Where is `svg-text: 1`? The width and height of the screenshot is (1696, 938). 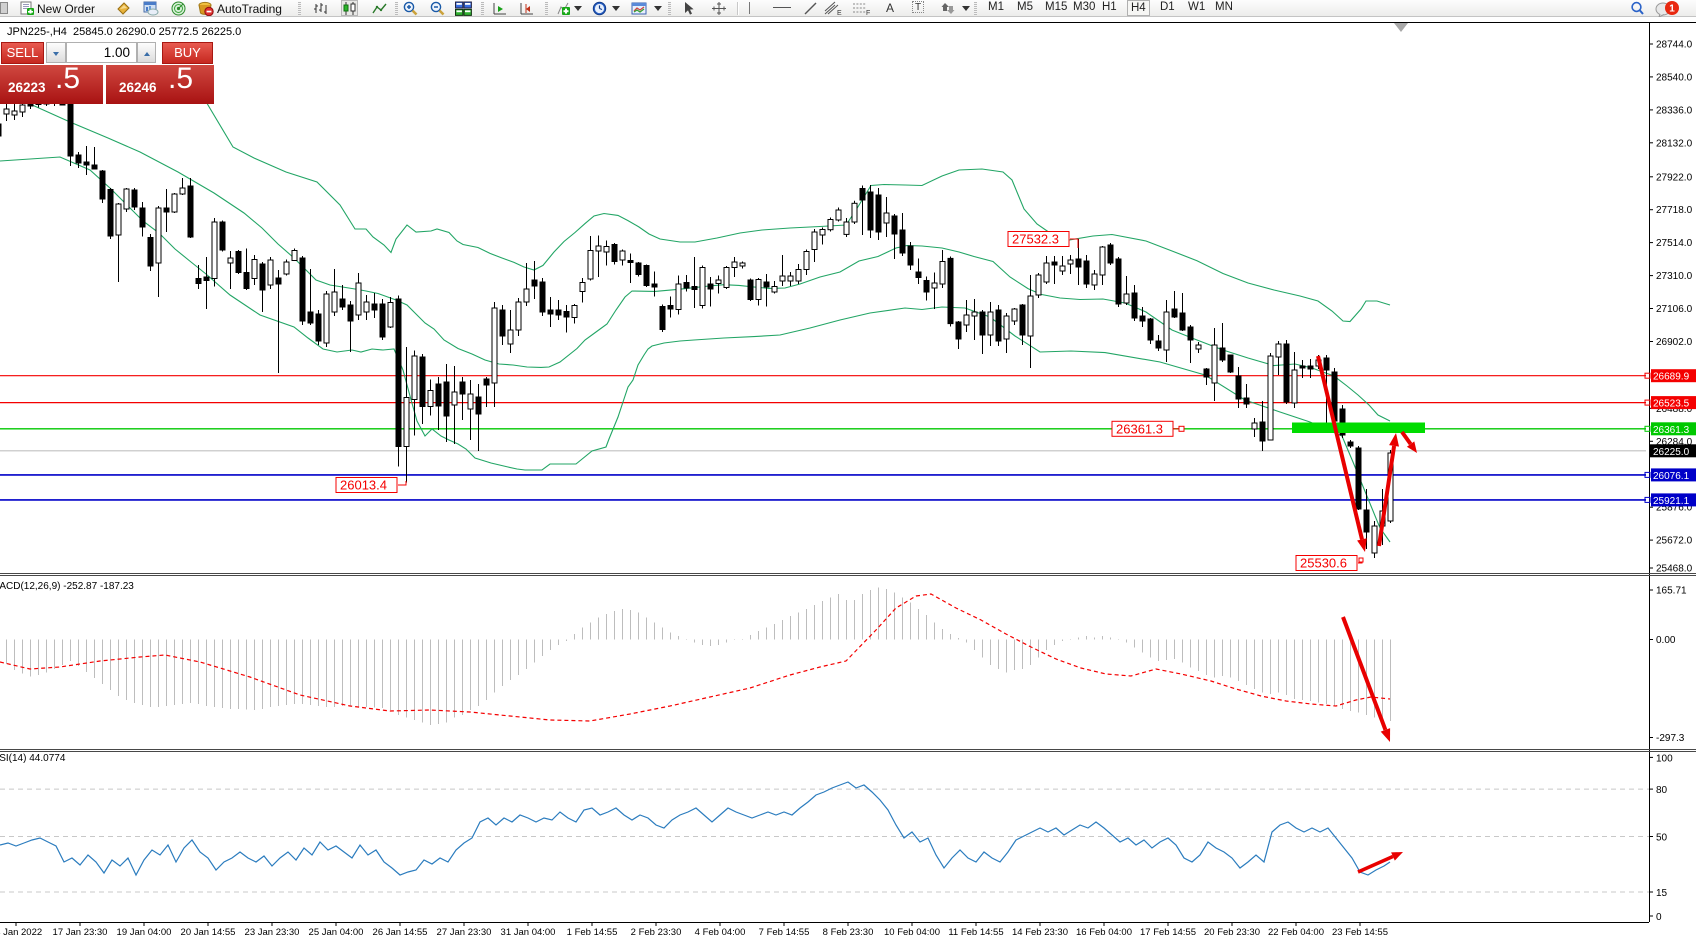 svg-text: 1 is located at coordinates (1672, 9).